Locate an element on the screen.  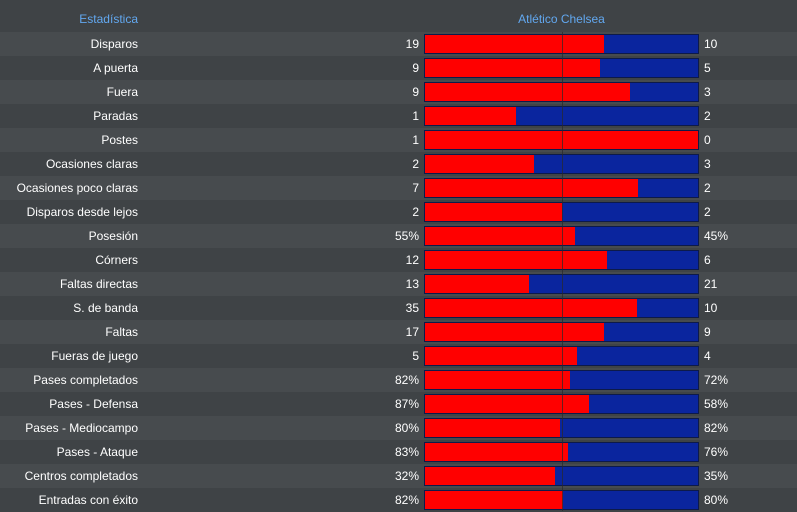
stat-row: S. de banda 35 10 is located at coordinates (398, 308).